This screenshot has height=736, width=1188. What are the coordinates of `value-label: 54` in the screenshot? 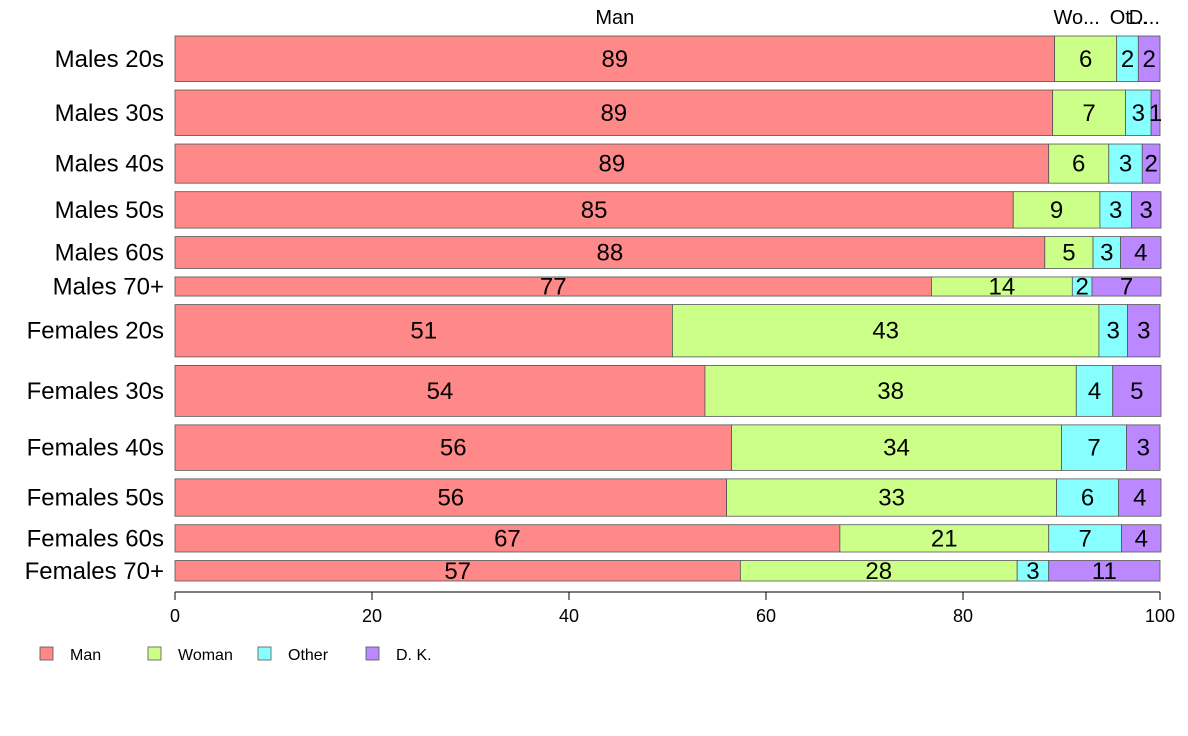 It's located at (440, 391).